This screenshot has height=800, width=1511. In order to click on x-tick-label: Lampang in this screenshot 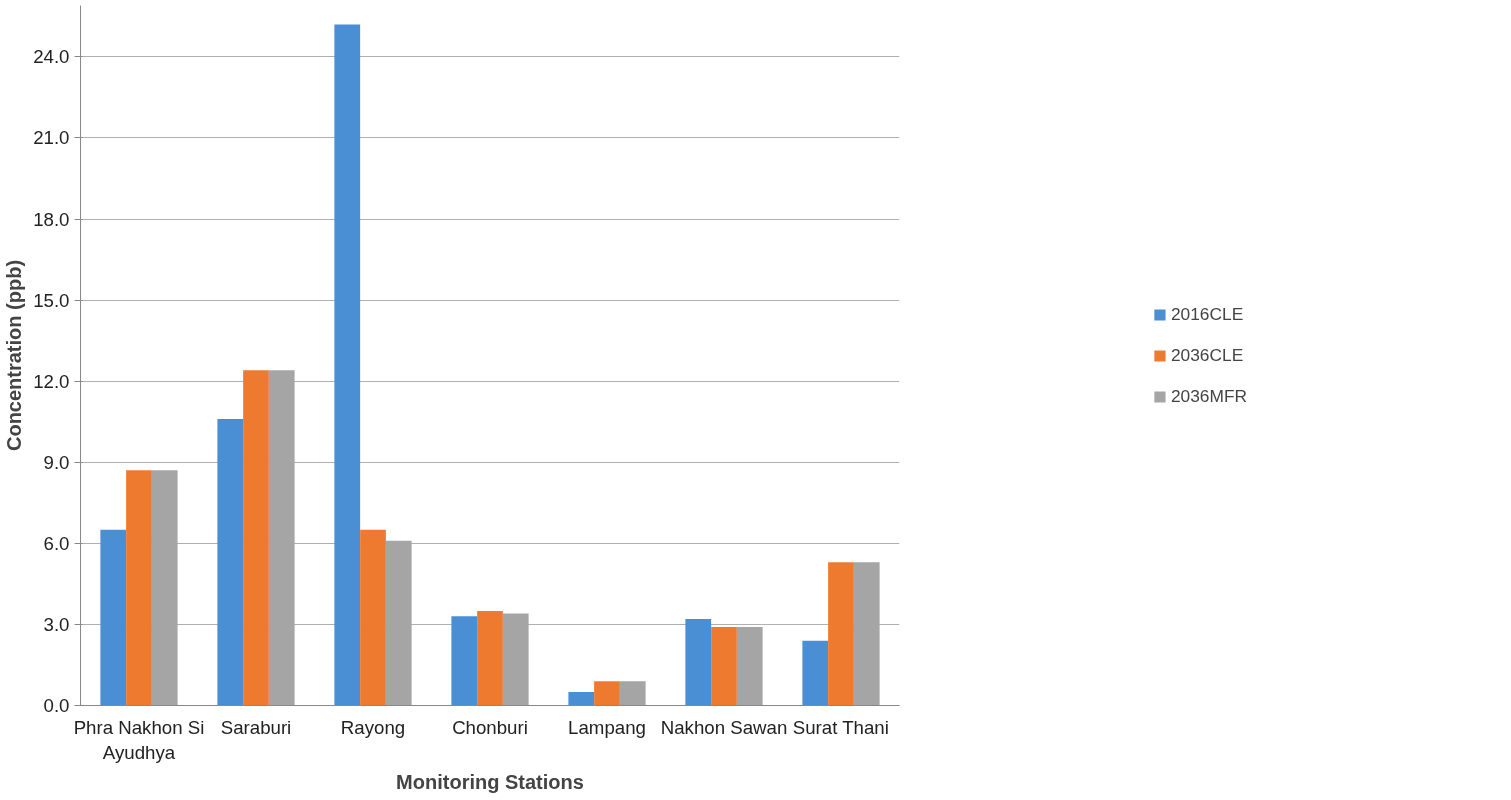, I will do `click(607, 727)`.